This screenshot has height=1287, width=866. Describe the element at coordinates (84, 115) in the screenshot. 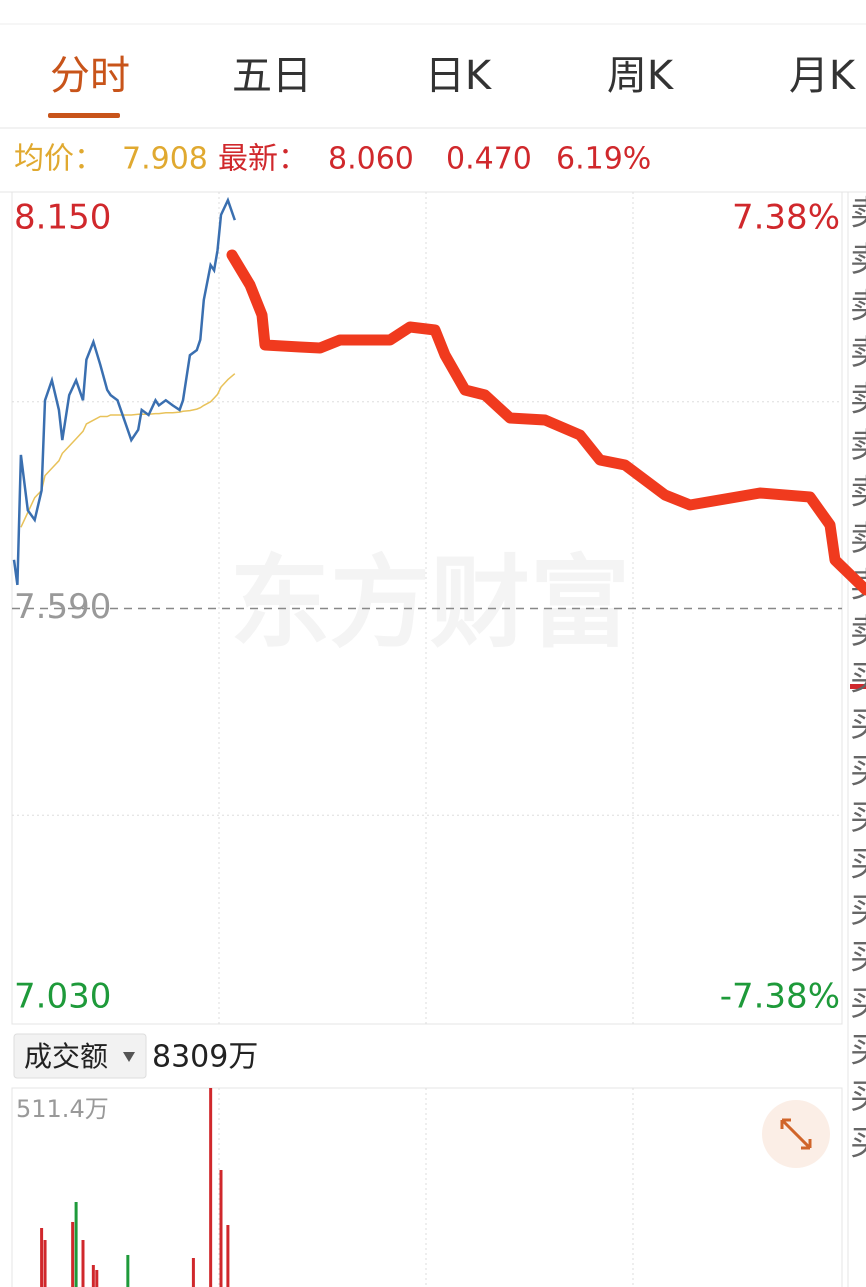

I see `tab-underline` at that location.